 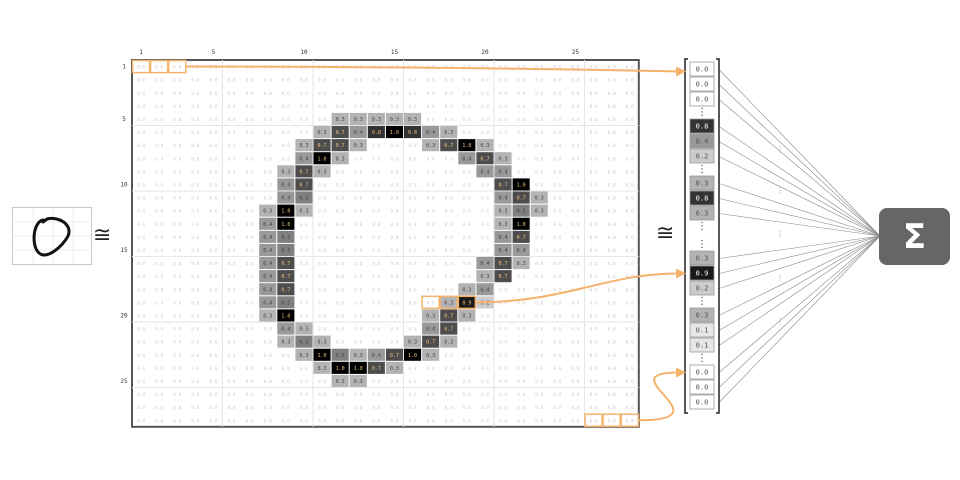 What do you see at coordinates (702, 70) in the screenshot?
I see `vector-value: 0.0` at bounding box center [702, 70].